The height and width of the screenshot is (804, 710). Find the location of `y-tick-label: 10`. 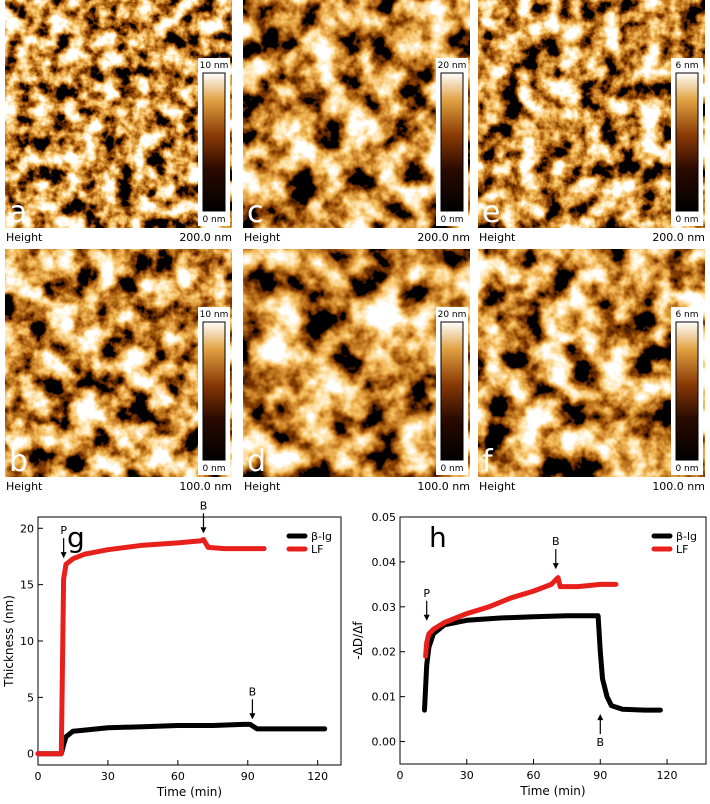

y-tick-label: 10 is located at coordinates (27, 641).